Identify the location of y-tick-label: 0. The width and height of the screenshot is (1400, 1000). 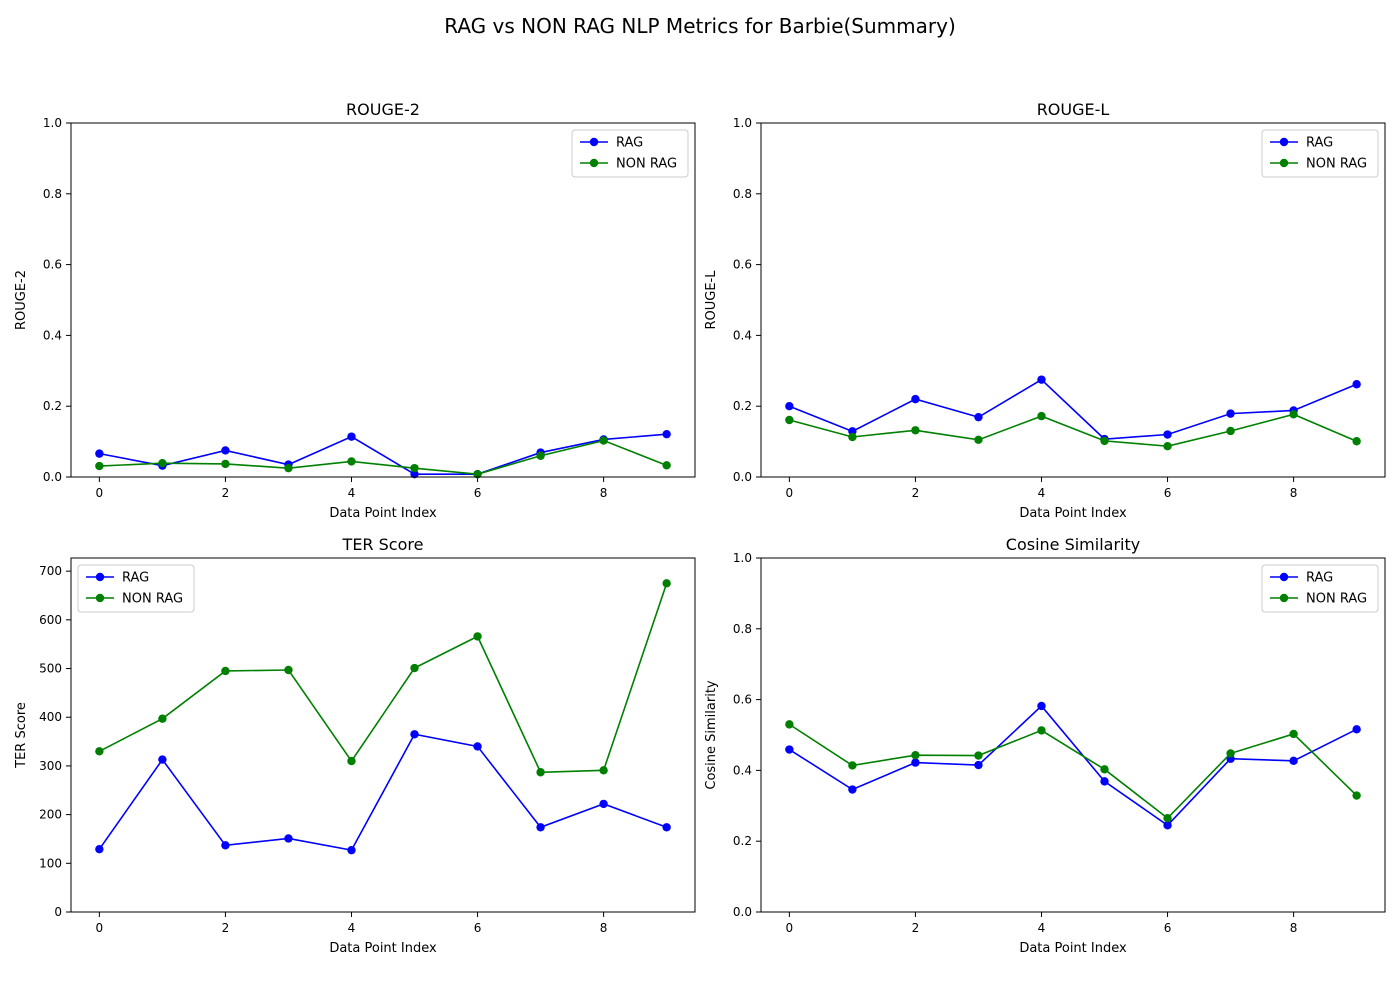
(58, 912).